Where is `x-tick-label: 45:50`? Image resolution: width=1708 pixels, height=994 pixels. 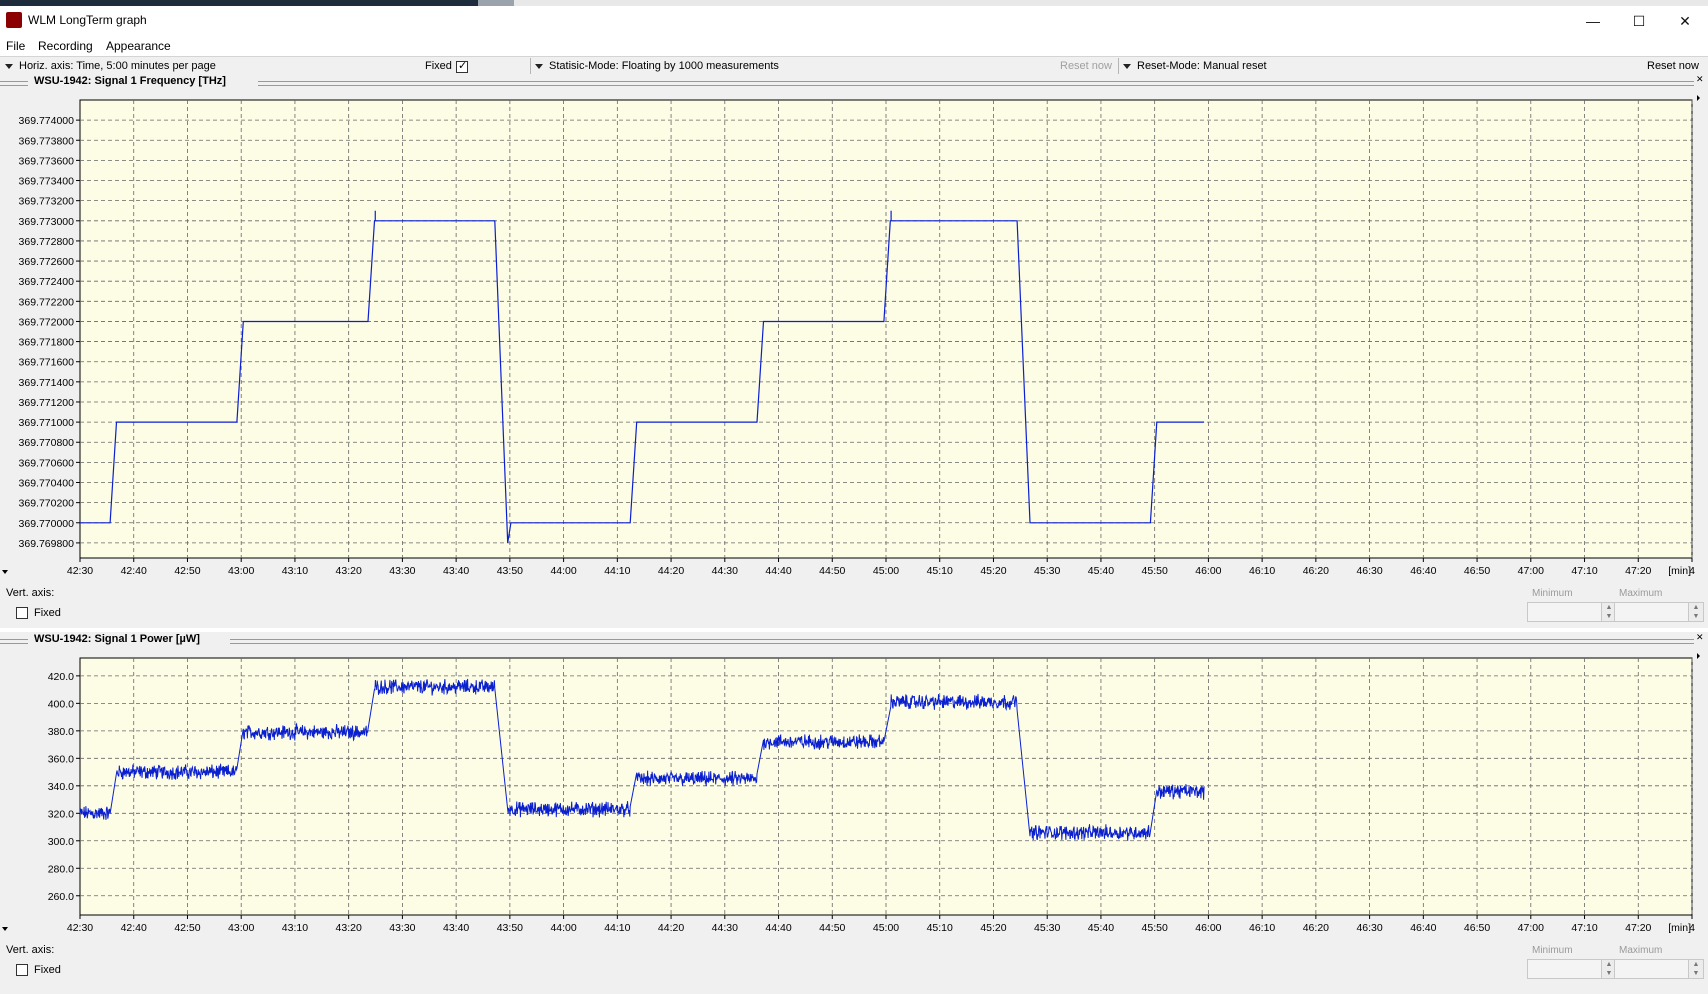 x-tick-label: 45:50 is located at coordinates (1155, 928).